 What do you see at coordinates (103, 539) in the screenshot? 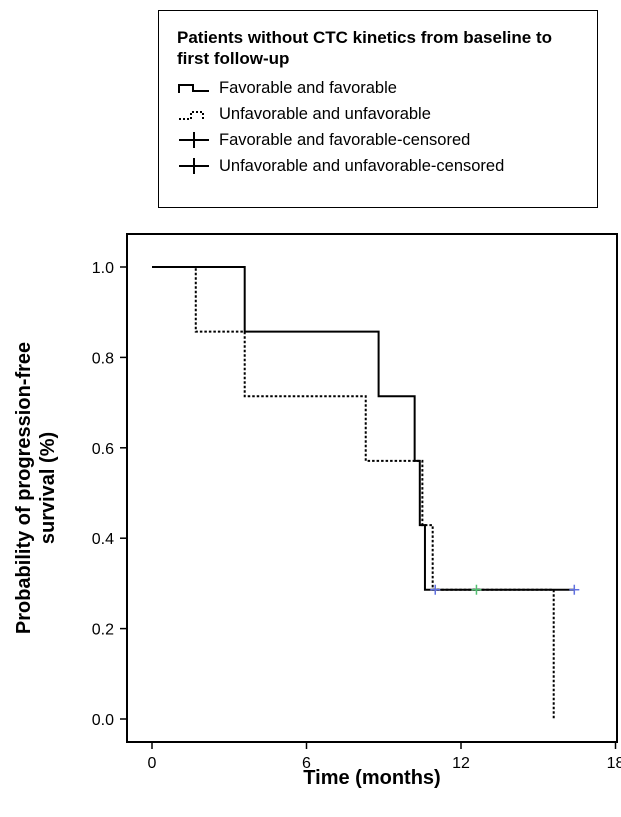
I see `y-tick-label: 0.4` at bounding box center [103, 539].